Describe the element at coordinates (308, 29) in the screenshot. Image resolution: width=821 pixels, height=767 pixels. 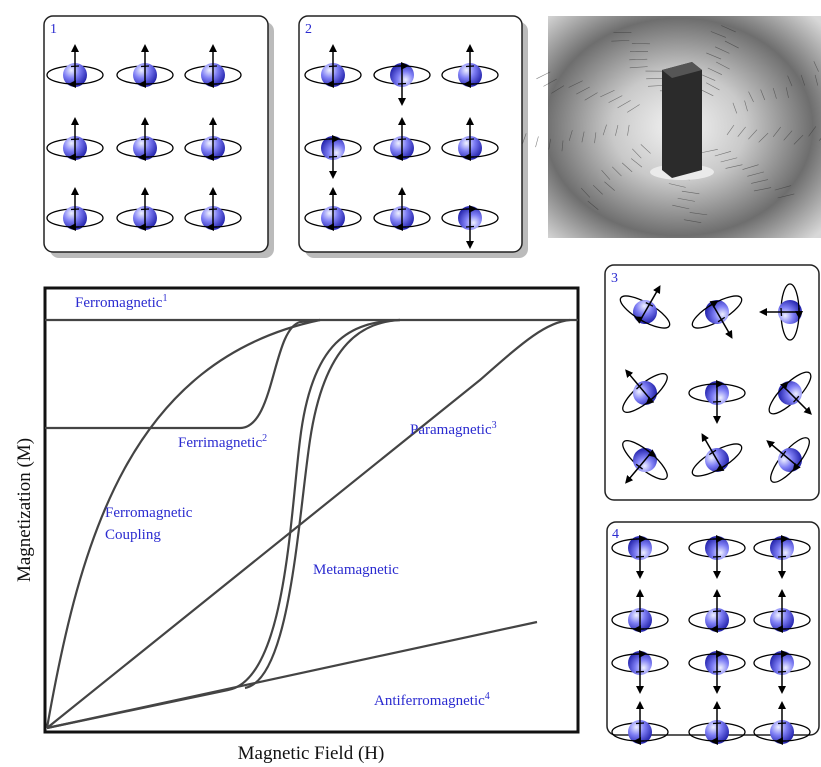
I see `panel-number: 2` at that location.